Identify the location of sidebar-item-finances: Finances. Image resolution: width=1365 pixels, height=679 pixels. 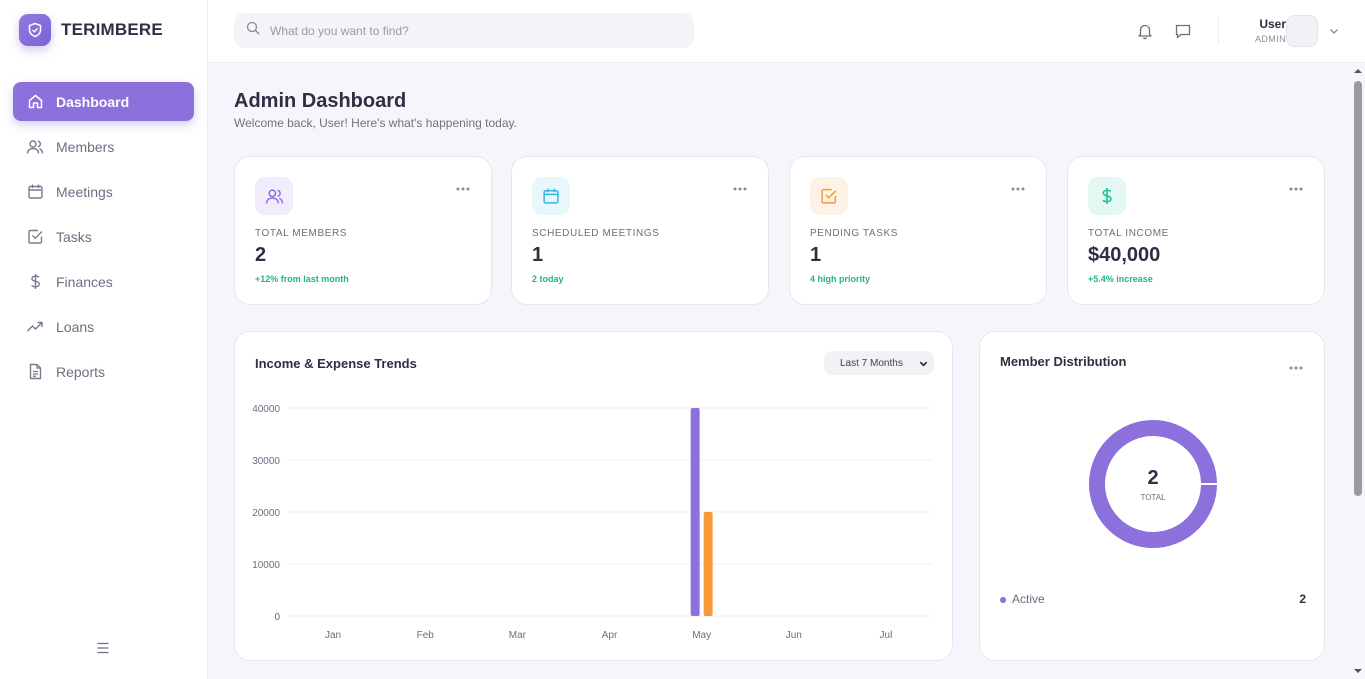
(103, 281).